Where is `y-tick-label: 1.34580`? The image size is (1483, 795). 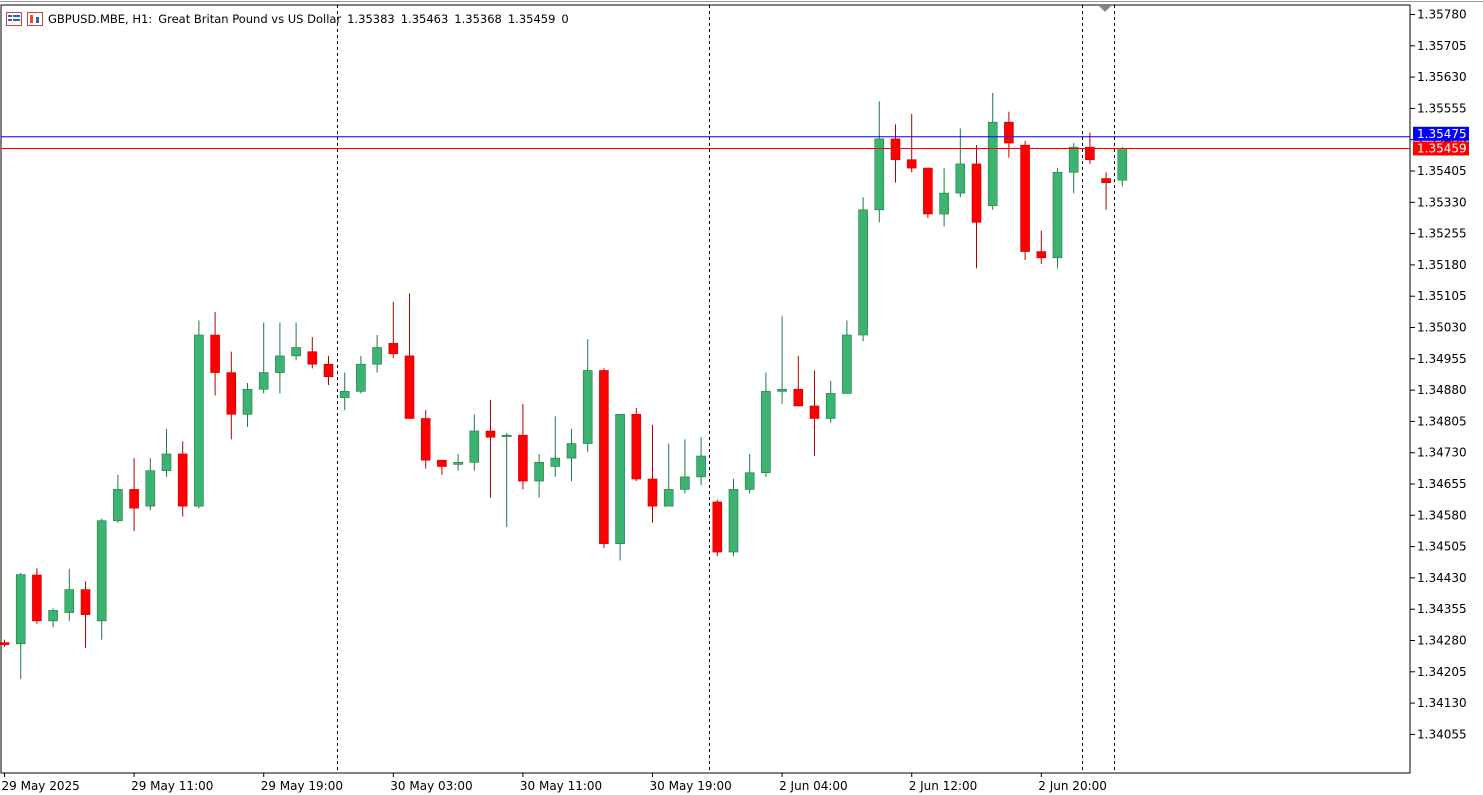
y-tick-label: 1.34580 is located at coordinates (1442, 515).